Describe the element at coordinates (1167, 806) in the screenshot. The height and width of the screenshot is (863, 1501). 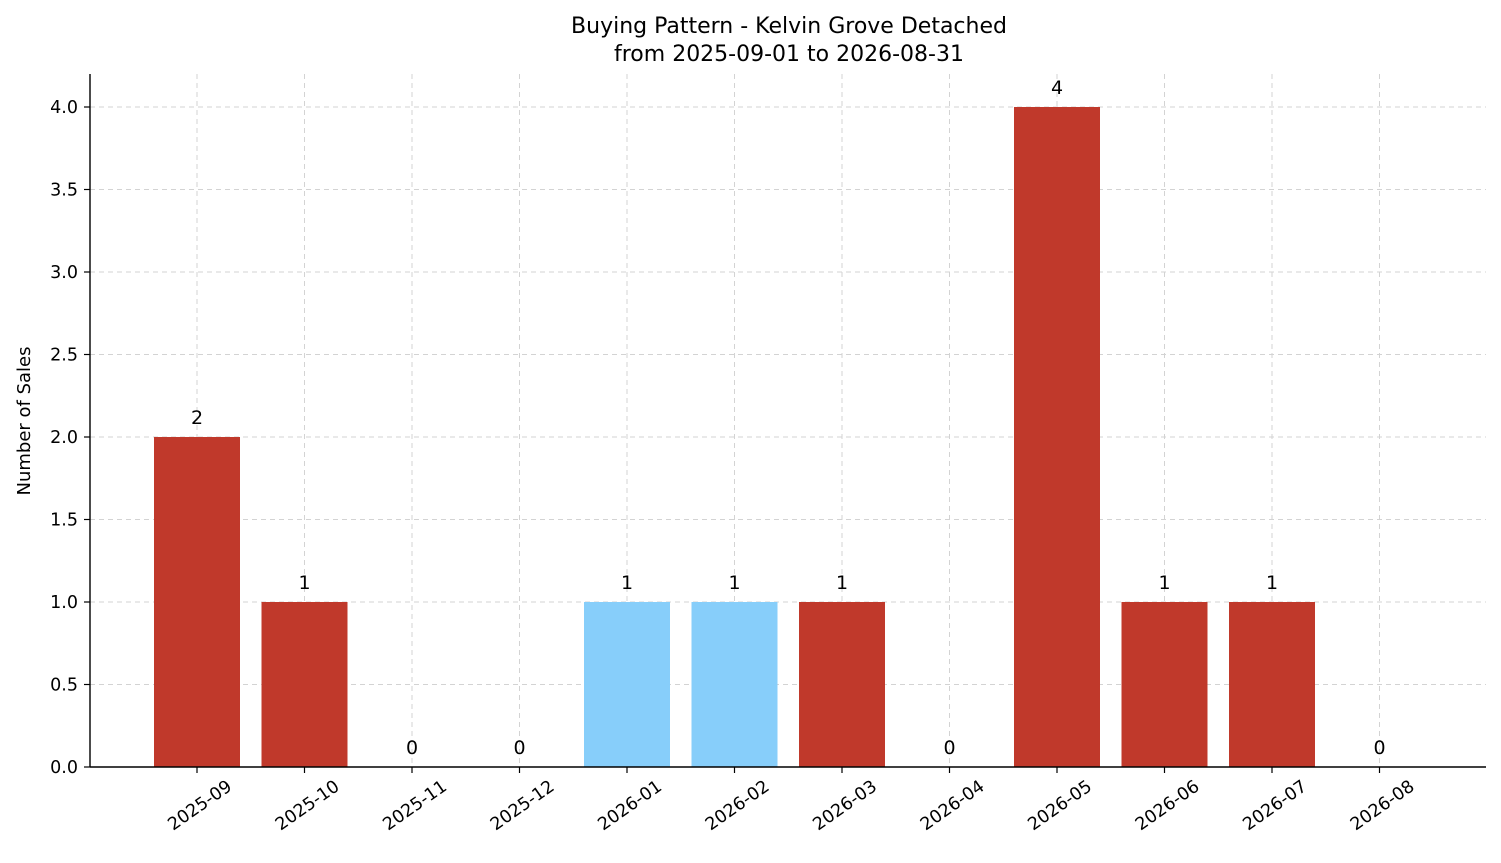
I see `x-tick-label-2026-06: 2026-06` at that location.